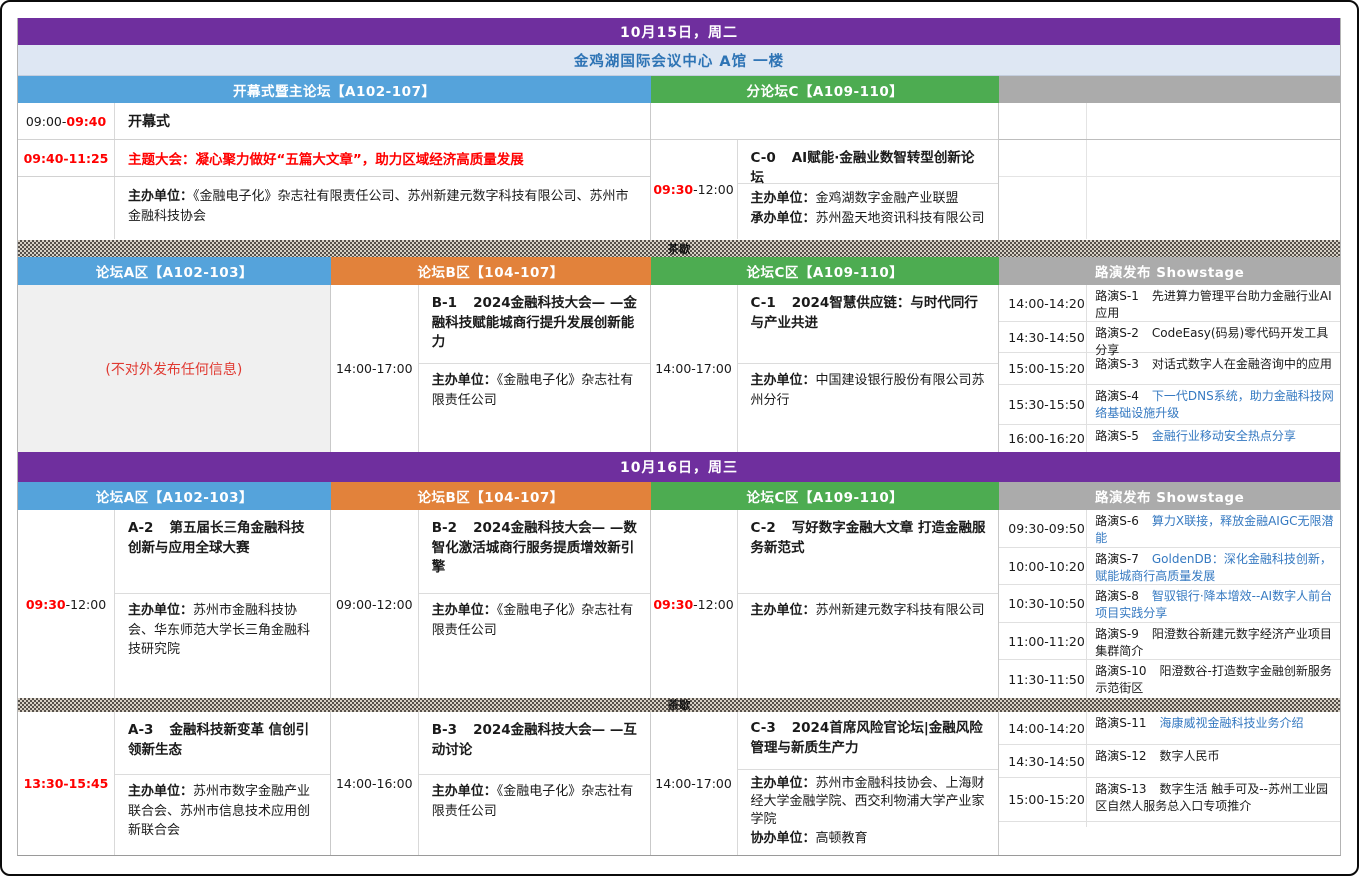 The width and height of the screenshot is (1359, 876). I want to click on showstage-code: 路演S-5, so click(1117, 436).